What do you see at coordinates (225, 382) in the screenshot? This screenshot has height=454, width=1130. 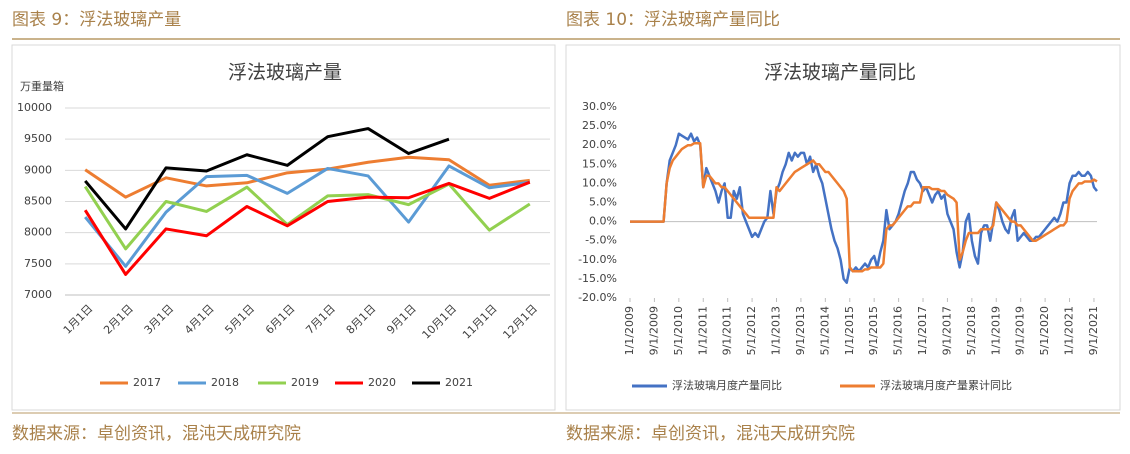 I see `legend-label: 2018` at bounding box center [225, 382].